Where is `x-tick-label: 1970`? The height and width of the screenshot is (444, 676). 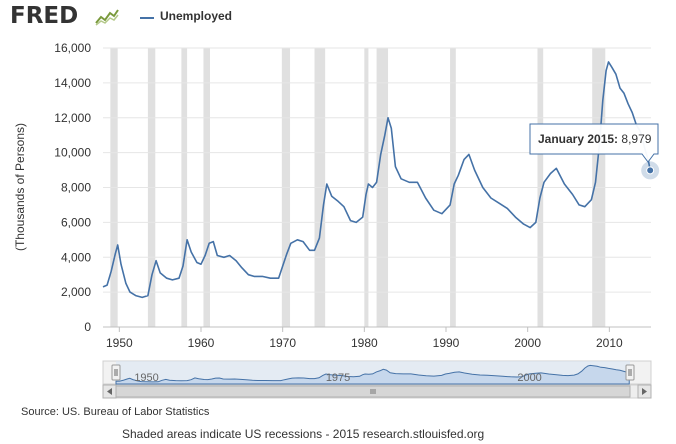
x-tick-label: 1970 is located at coordinates (282, 343).